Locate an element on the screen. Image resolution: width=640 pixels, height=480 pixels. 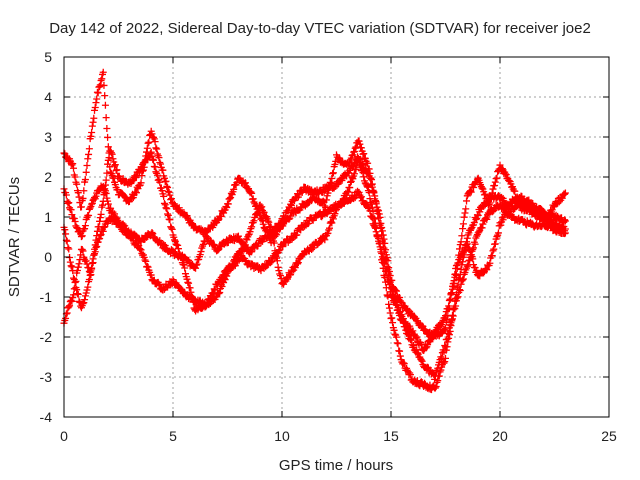
y-tick-label-minus3: -3 is located at coordinates (46, 377).